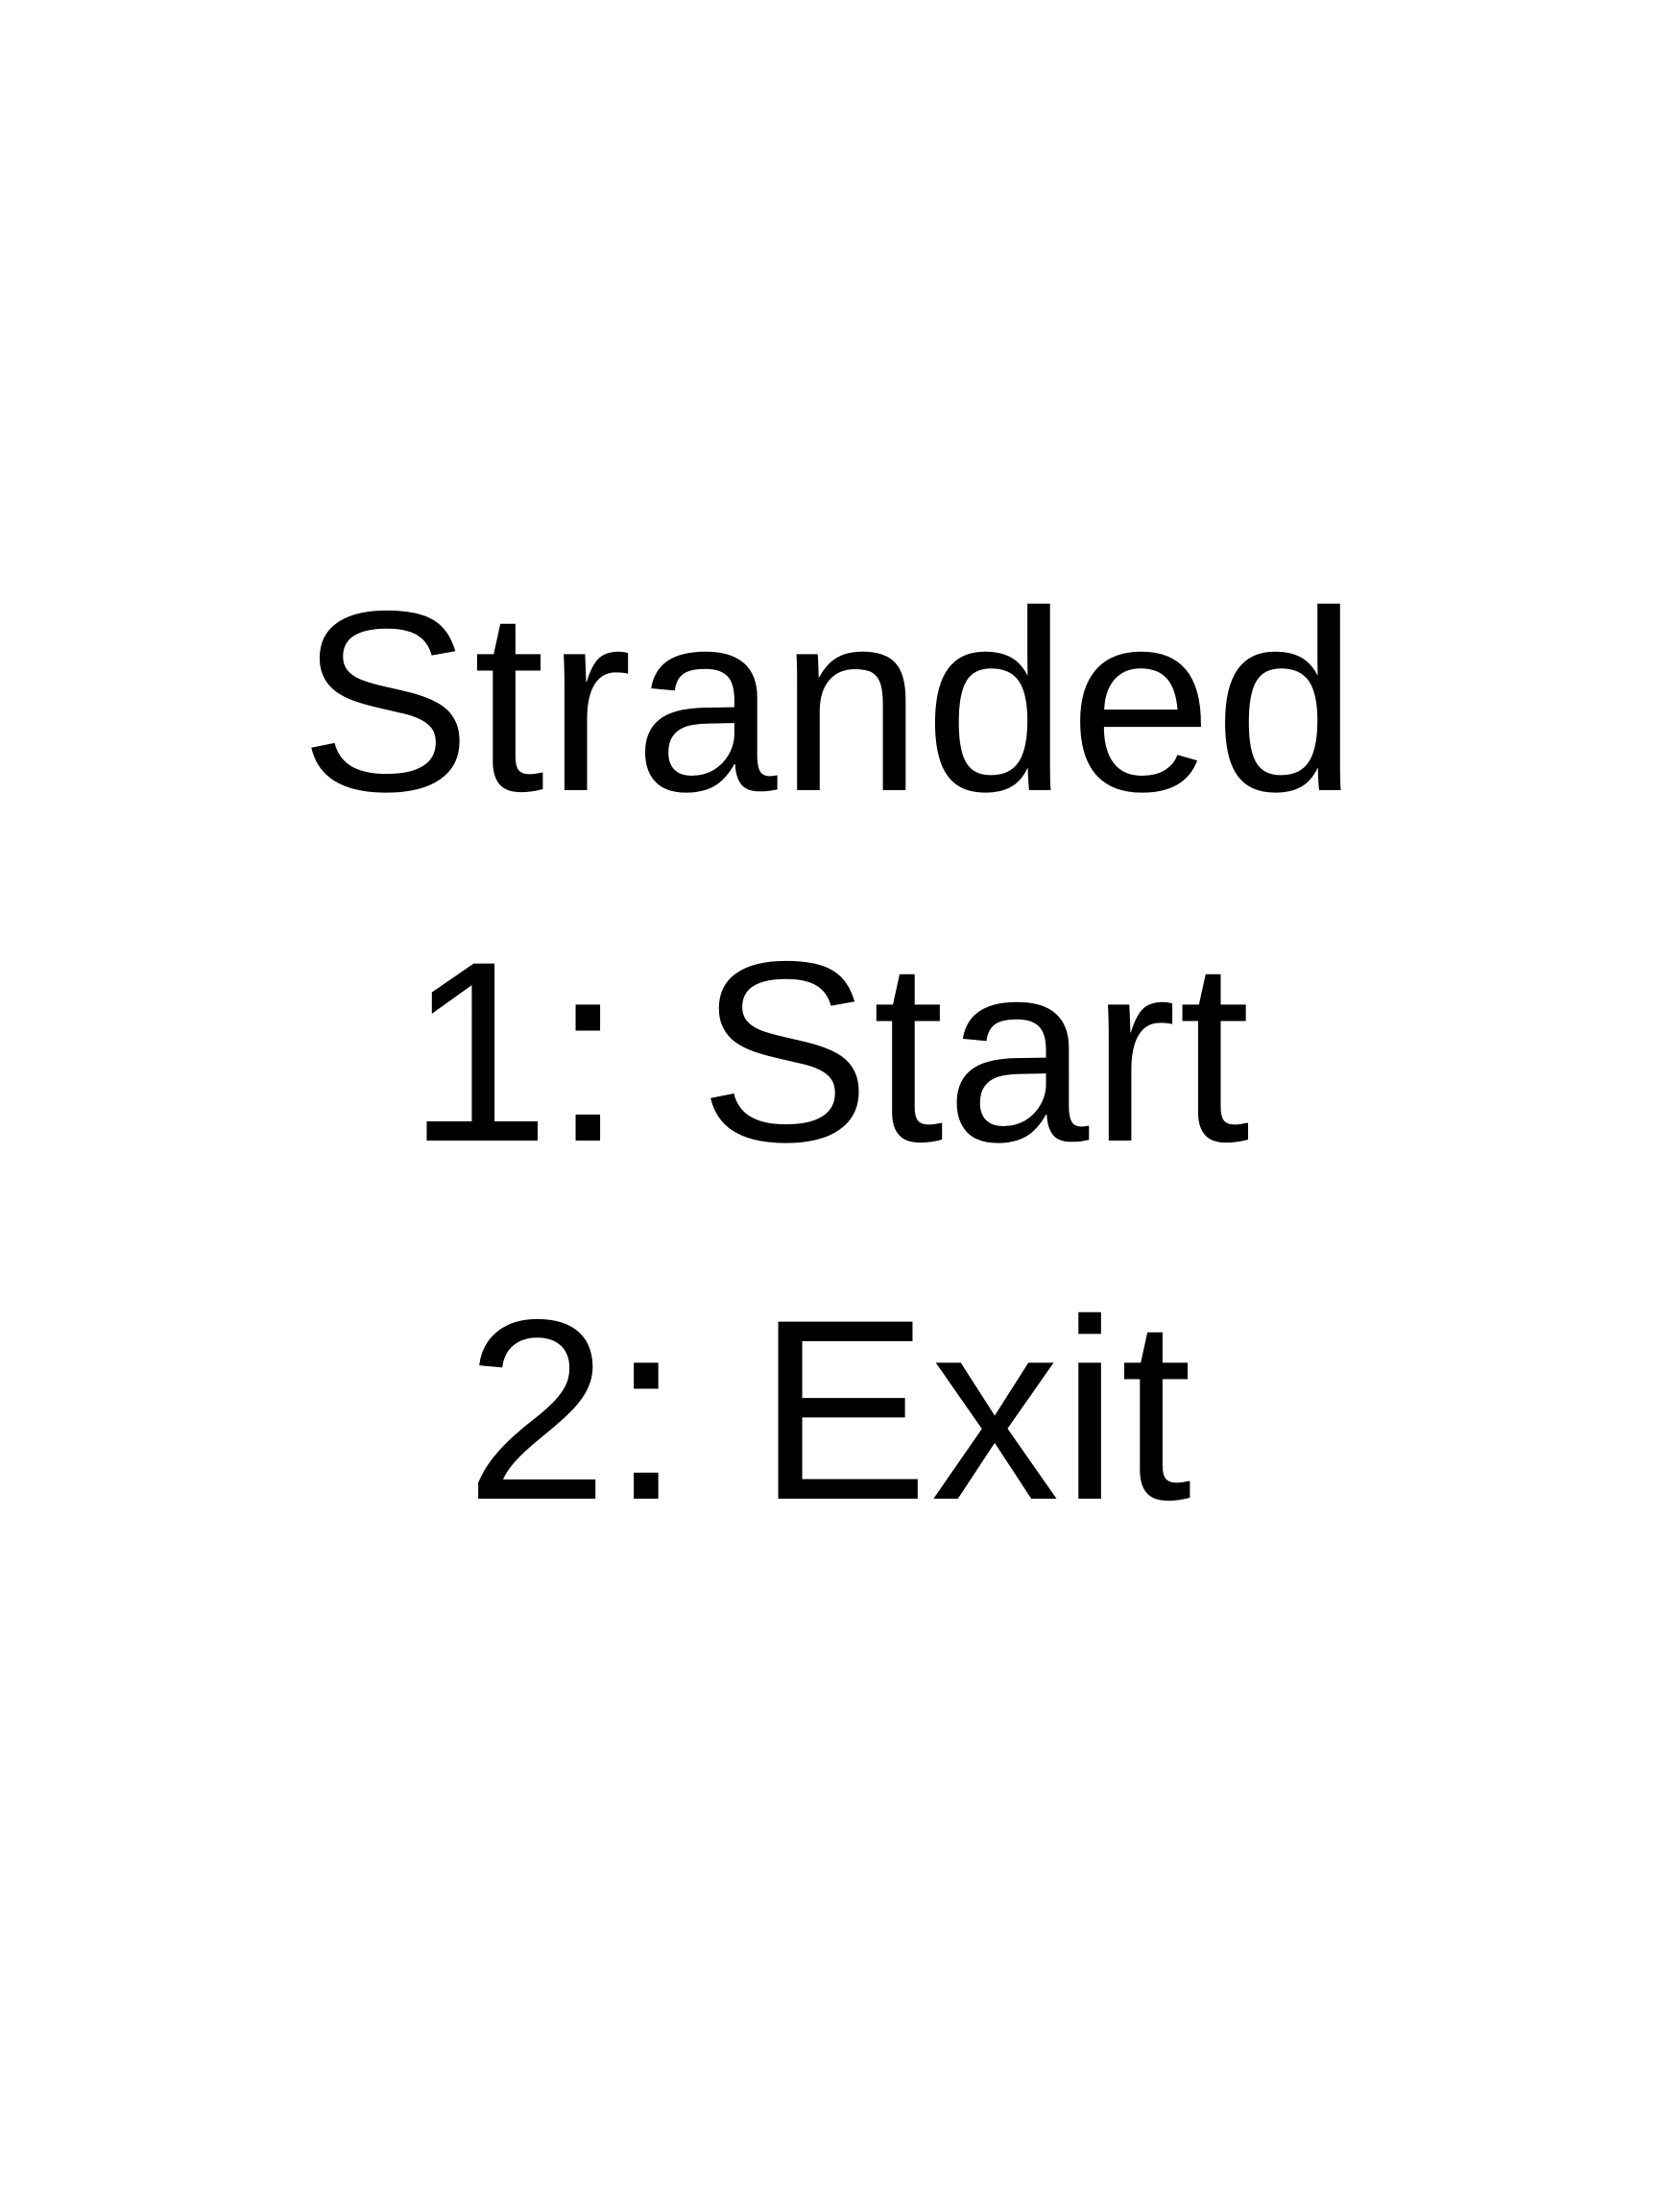 Image resolution: width=1659 pixels, height=2212 pixels. Describe the element at coordinates (829, 1051) in the screenshot. I see `menu-option-start: 1: Start` at that location.